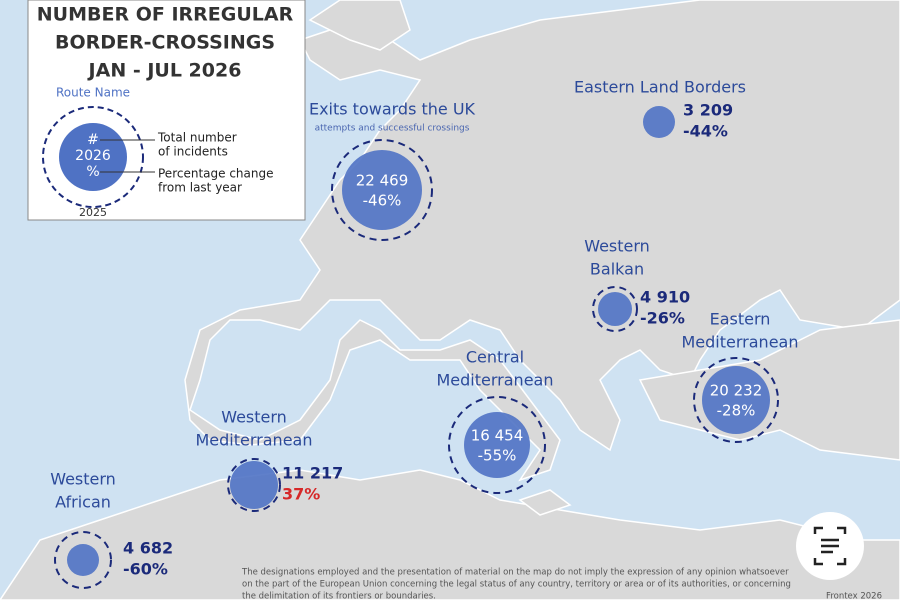  What do you see at coordinates (215, 174) in the screenshot?
I see `legend-change: Percentage change` at bounding box center [215, 174].